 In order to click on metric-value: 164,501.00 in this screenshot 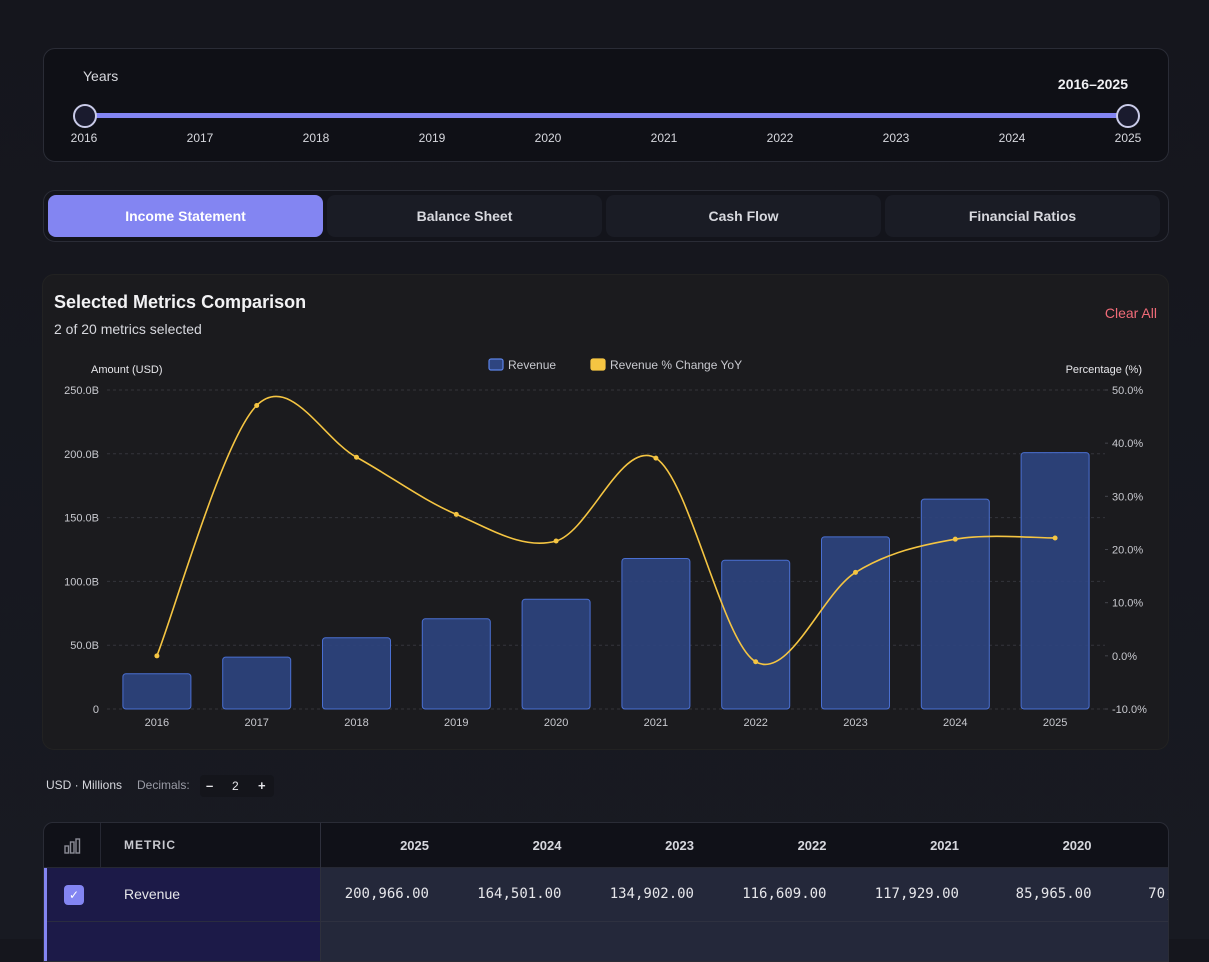, I will do `click(519, 894)`.